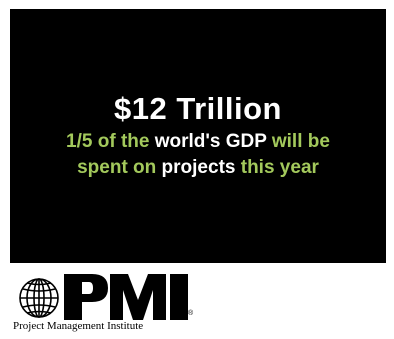 This screenshot has height=339, width=394. What do you see at coordinates (39, 298) in the screenshot?
I see `globe-icon` at bounding box center [39, 298].